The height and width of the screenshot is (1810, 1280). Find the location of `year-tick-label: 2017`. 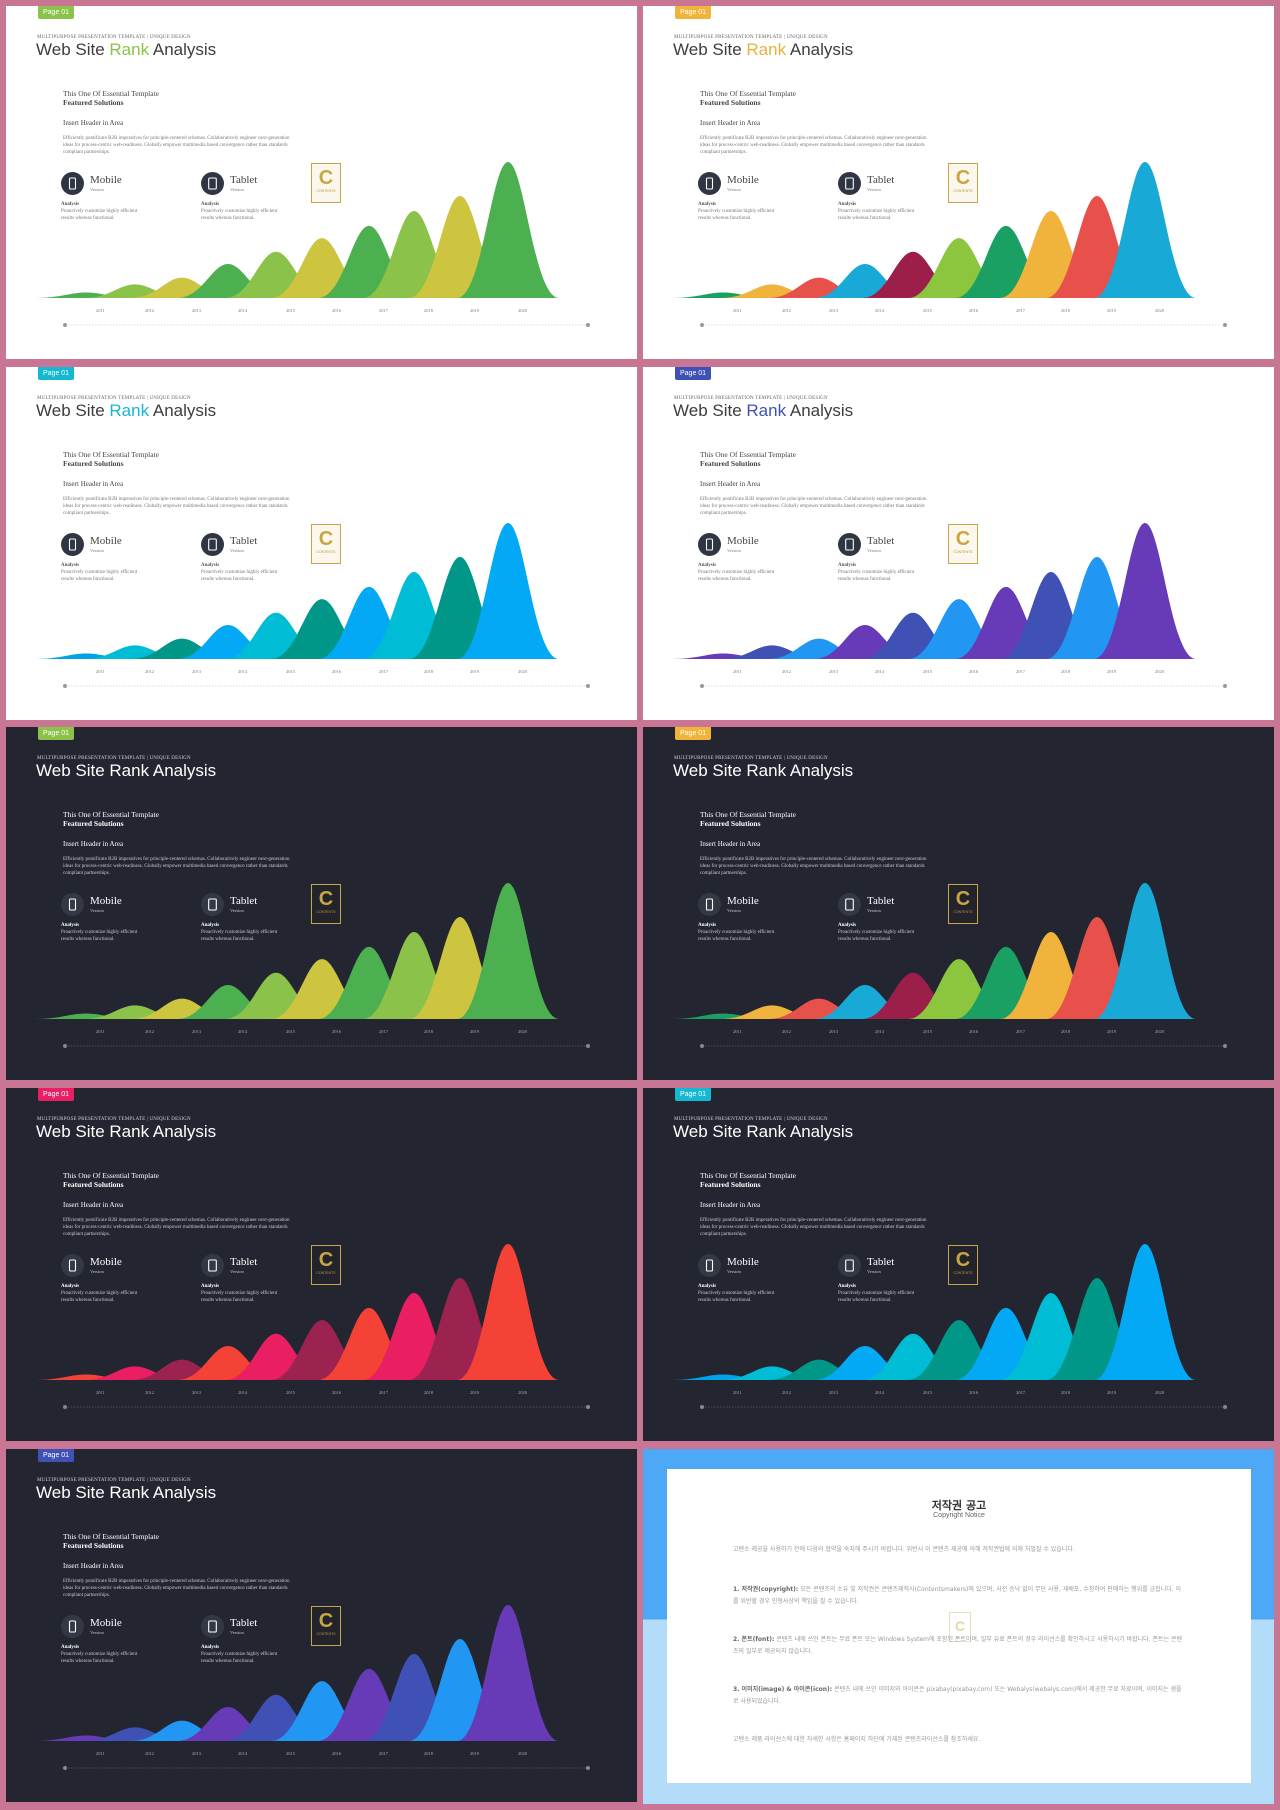

year-tick-label: 2017 is located at coordinates (384, 310).